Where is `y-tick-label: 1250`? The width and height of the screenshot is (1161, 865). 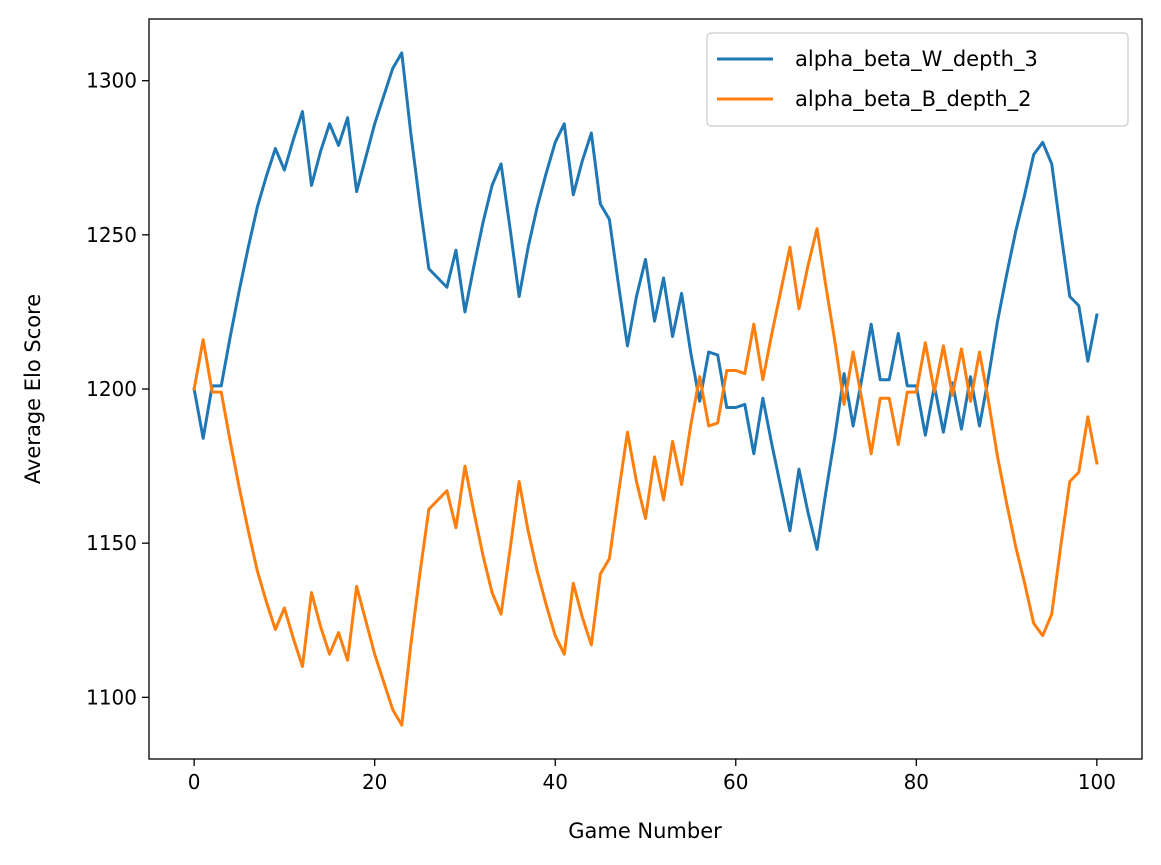 y-tick-label: 1250 is located at coordinates (111, 235).